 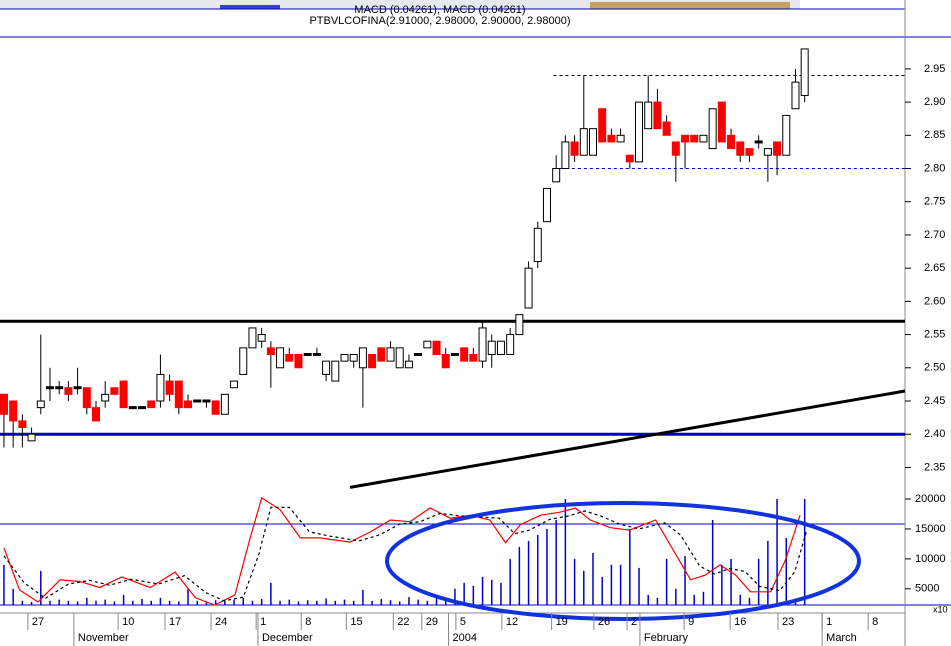 I want to click on x-tick-label: 9, so click(x=691, y=622).